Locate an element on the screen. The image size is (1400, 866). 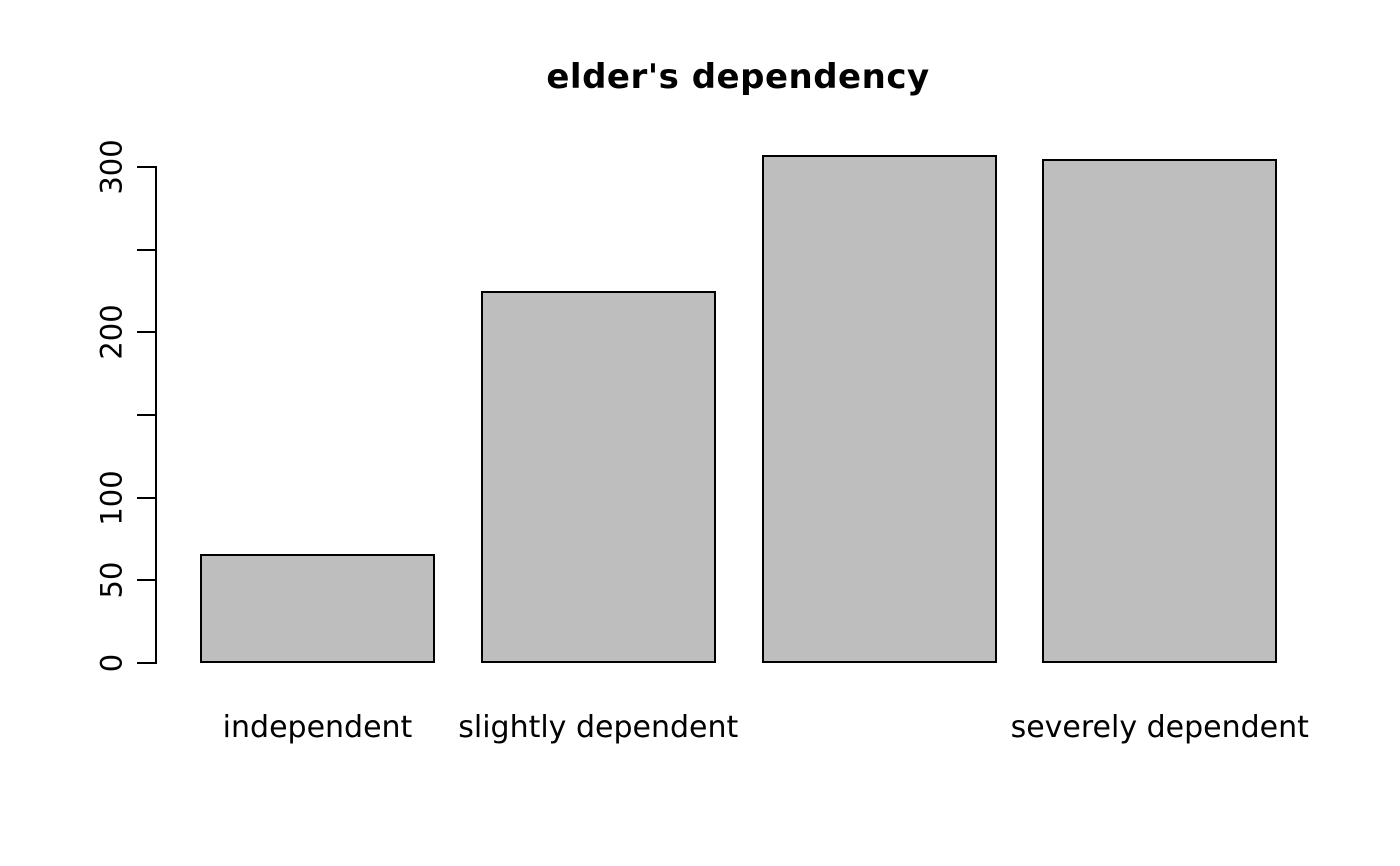
y-tick-label: 100 is located at coordinates (111, 497).